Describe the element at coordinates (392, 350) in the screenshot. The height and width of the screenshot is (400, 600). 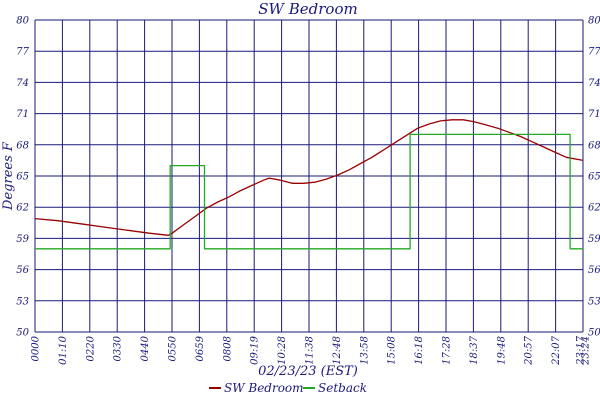
I see `x-tick-label: 15:08` at that location.